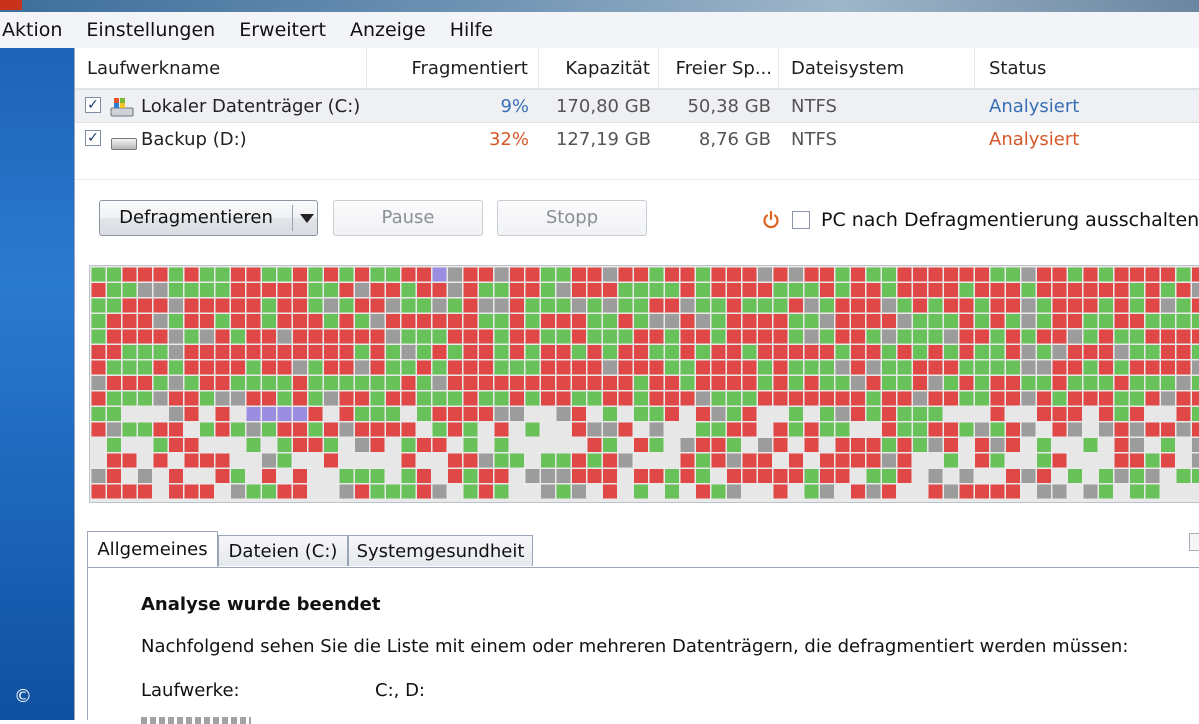  I want to click on column-header-filesystem: Dateisystem, so click(877, 68).